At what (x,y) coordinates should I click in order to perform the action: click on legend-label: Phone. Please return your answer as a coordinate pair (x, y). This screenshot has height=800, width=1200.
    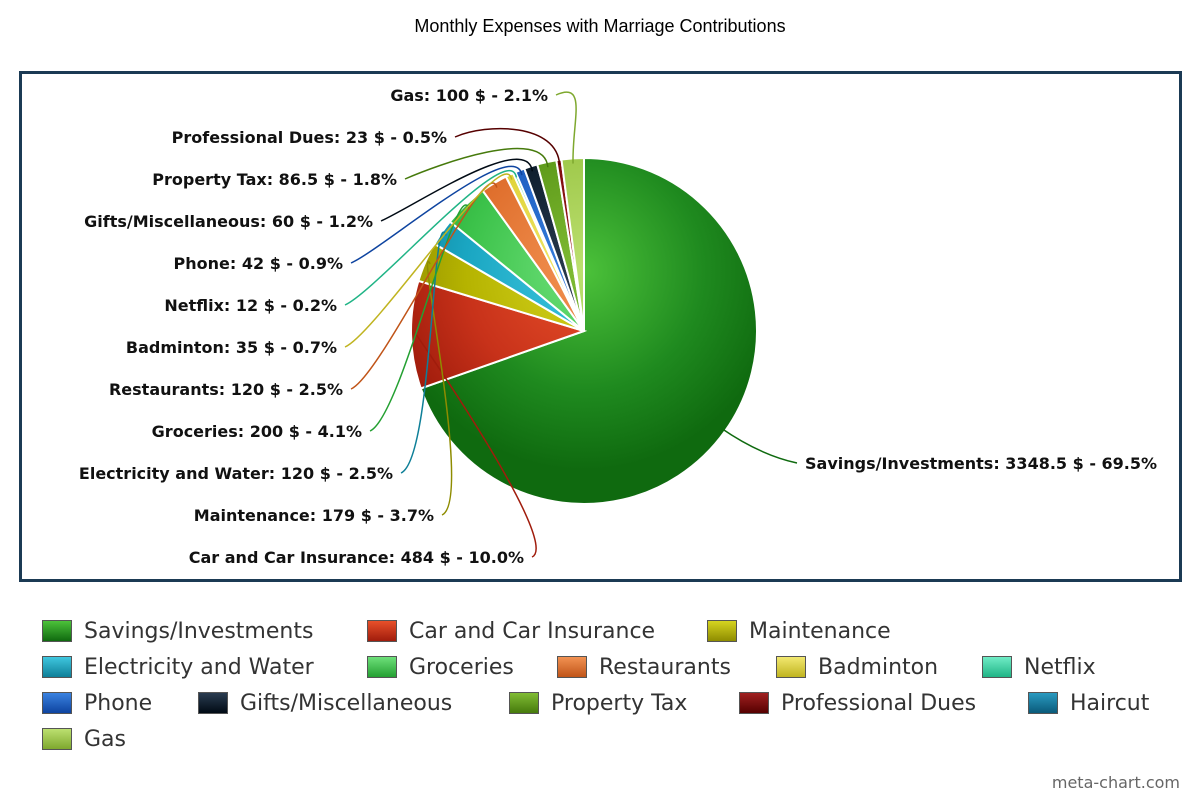
    Looking at the image, I should click on (118, 703).